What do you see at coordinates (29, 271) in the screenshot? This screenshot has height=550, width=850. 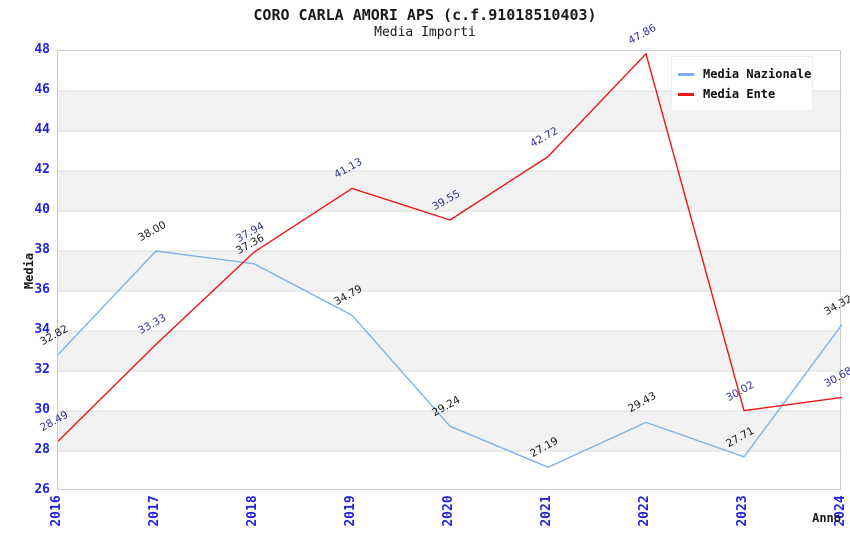 I see `y-axis-title: Media` at bounding box center [29, 271].